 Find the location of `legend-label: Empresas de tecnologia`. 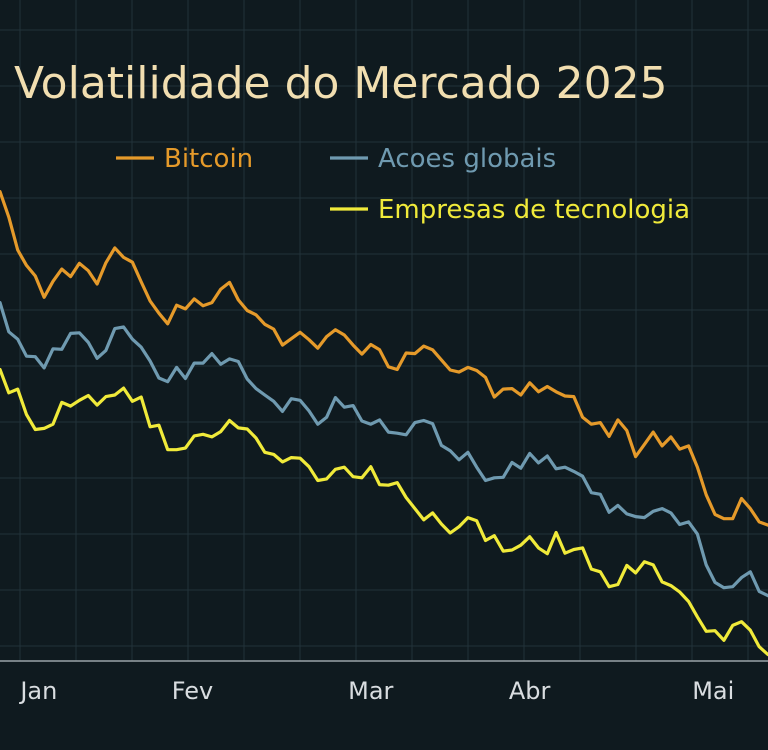

legend-label: Empresas de tecnologia is located at coordinates (534, 210).